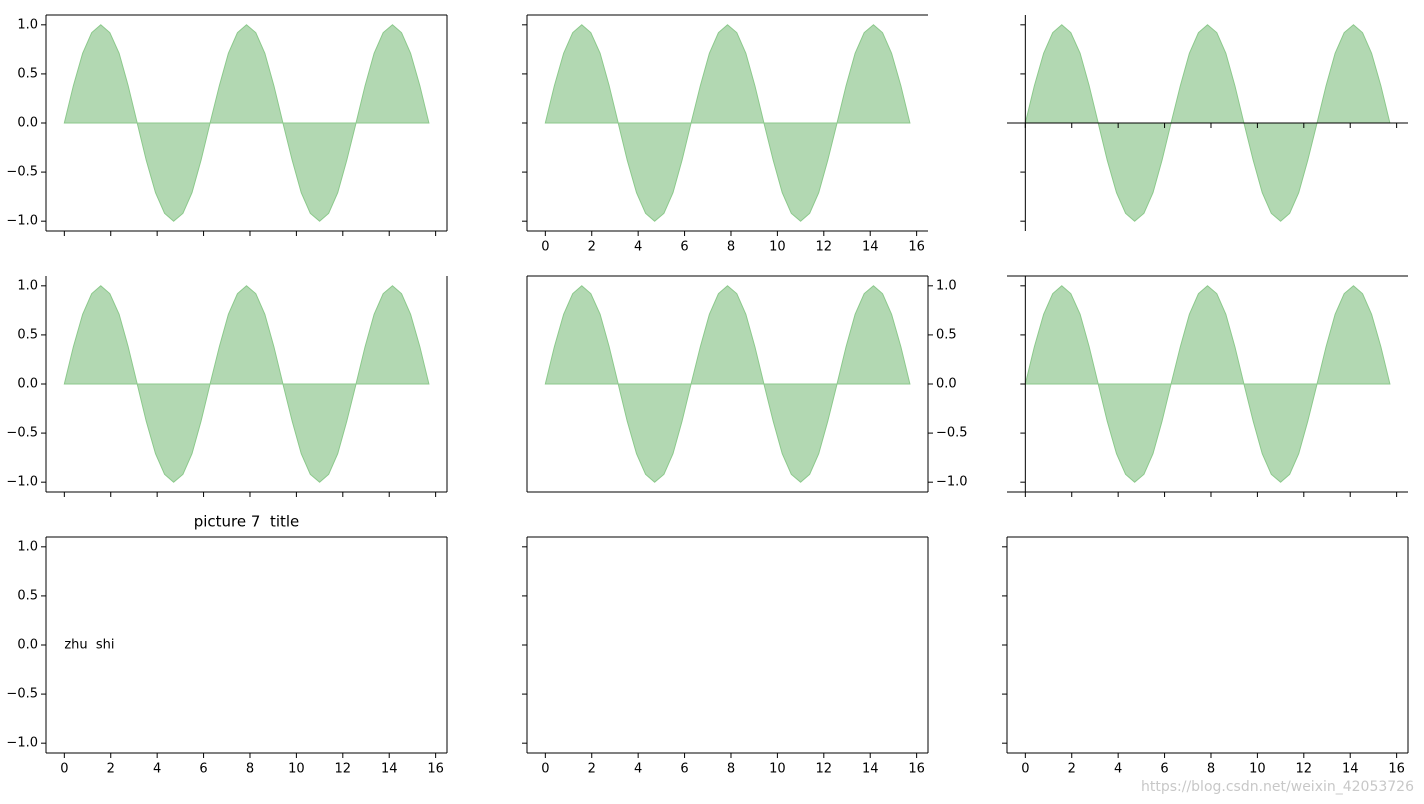  I want to click on annotation: zhu shi, so click(89, 645).